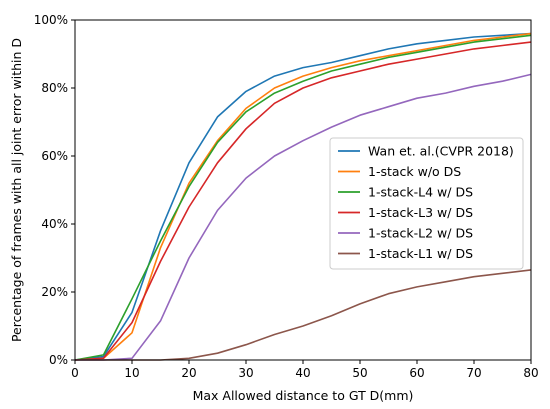 The height and width of the screenshot is (409, 550). What do you see at coordinates (131, 373) in the screenshot?
I see `x-tick-label: 10` at bounding box center [131, 373].